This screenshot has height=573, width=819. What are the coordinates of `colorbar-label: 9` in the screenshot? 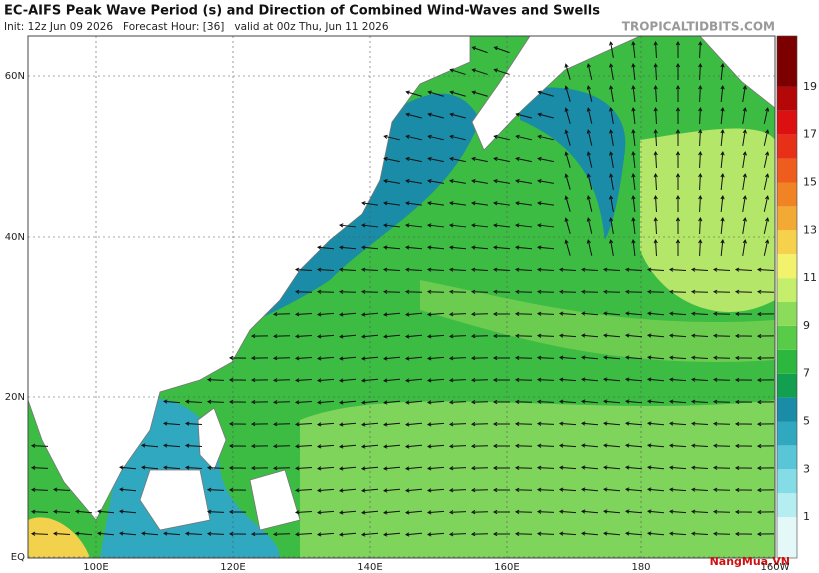 It's located at (806, 325).